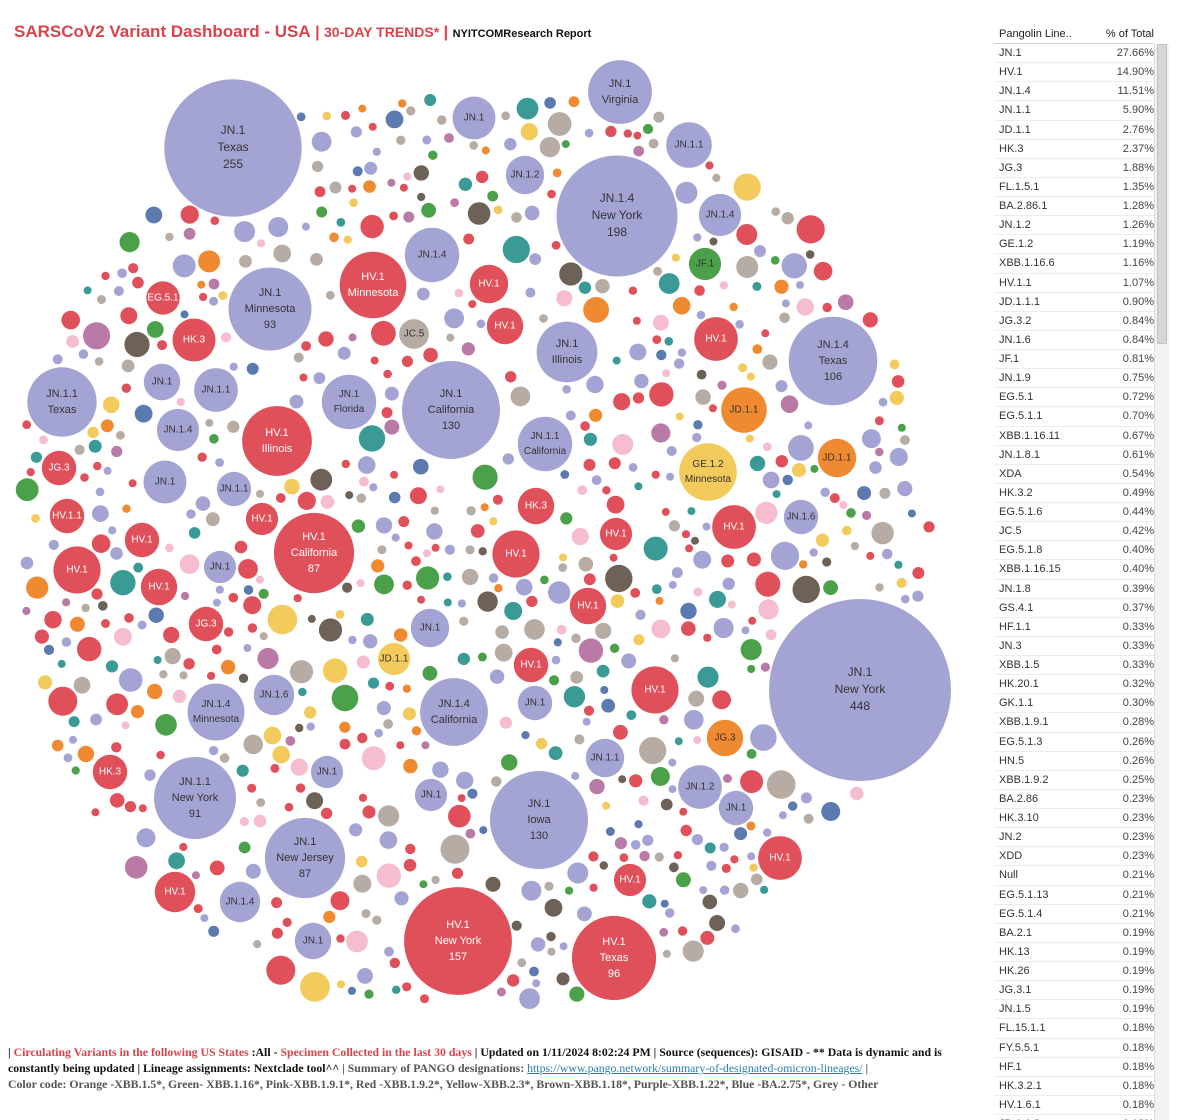 This screenshot has height=1120, width=1200. I want to click on variant-bubble: JN.1, so click(535, 703).